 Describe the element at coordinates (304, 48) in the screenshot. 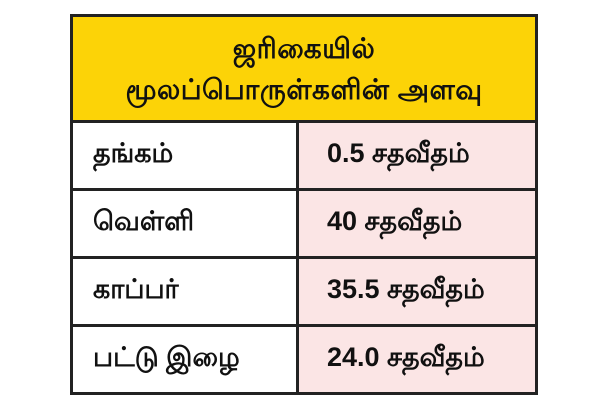

I see `table-title-line1: ஜரிகையில்` at that location.